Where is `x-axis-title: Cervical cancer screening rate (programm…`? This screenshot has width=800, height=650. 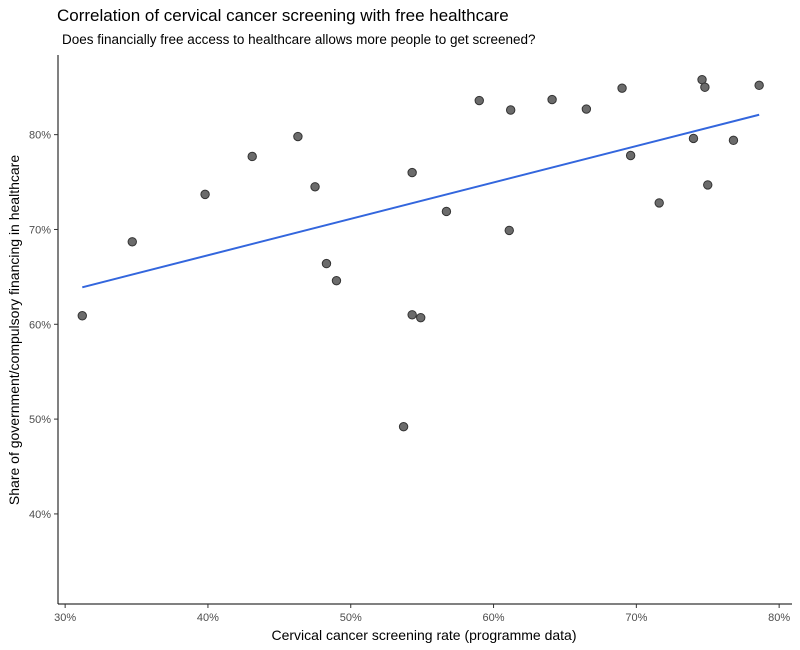
x-axis-title: Cervical cancer screening rate (programm… is located at coordinates (423, 635).